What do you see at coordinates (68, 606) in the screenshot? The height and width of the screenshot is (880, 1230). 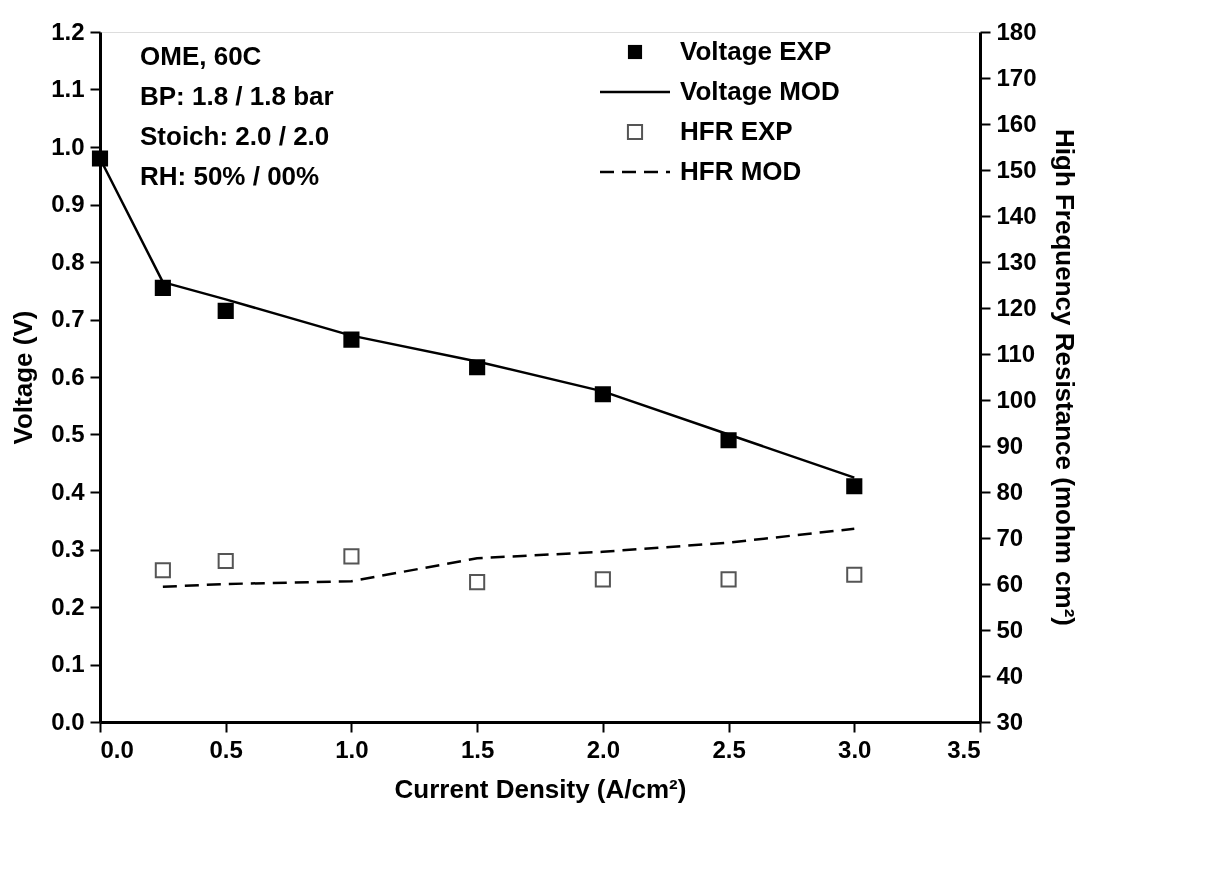 I see `y-tick-label: 0.2` at bounding box center [68, 606].